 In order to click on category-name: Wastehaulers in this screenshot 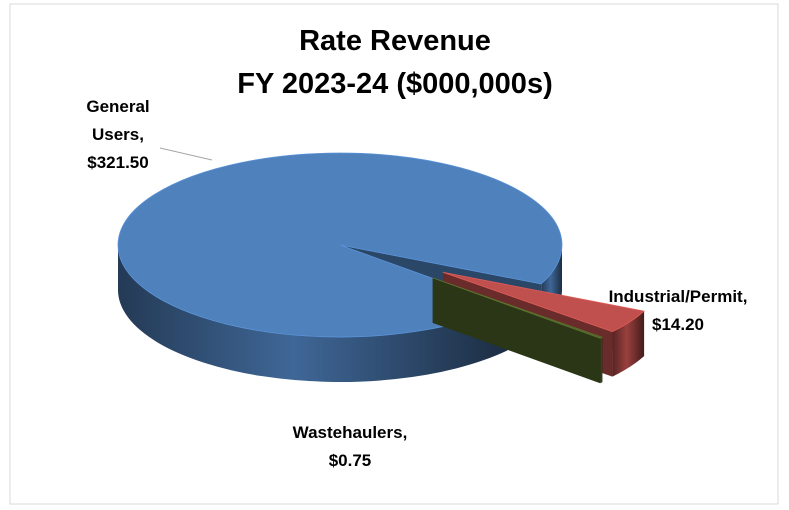, I will do `click(348, 432)`.